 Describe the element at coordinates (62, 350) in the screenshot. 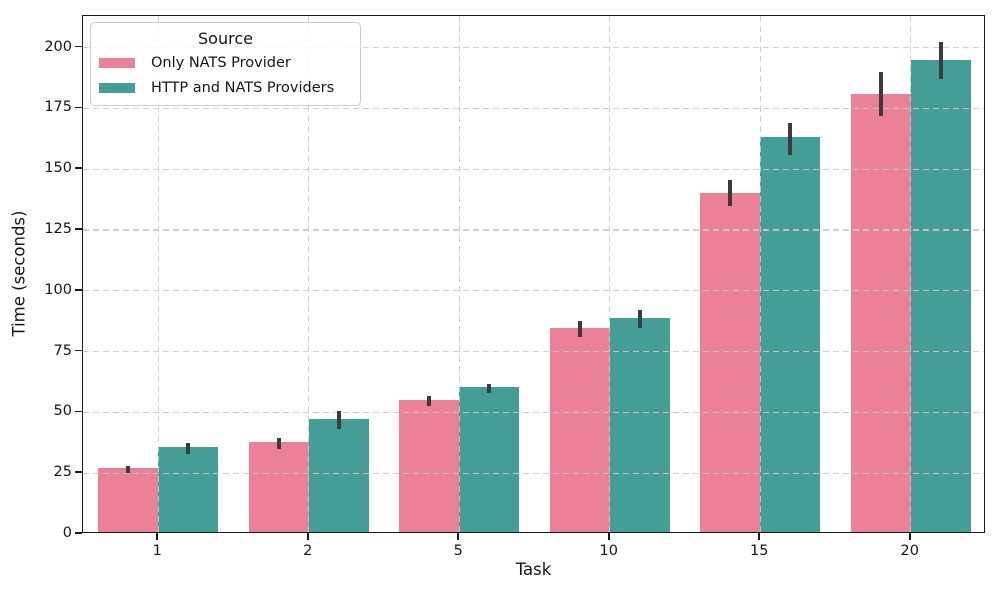

I see `y-tick-label: 75` at that location.